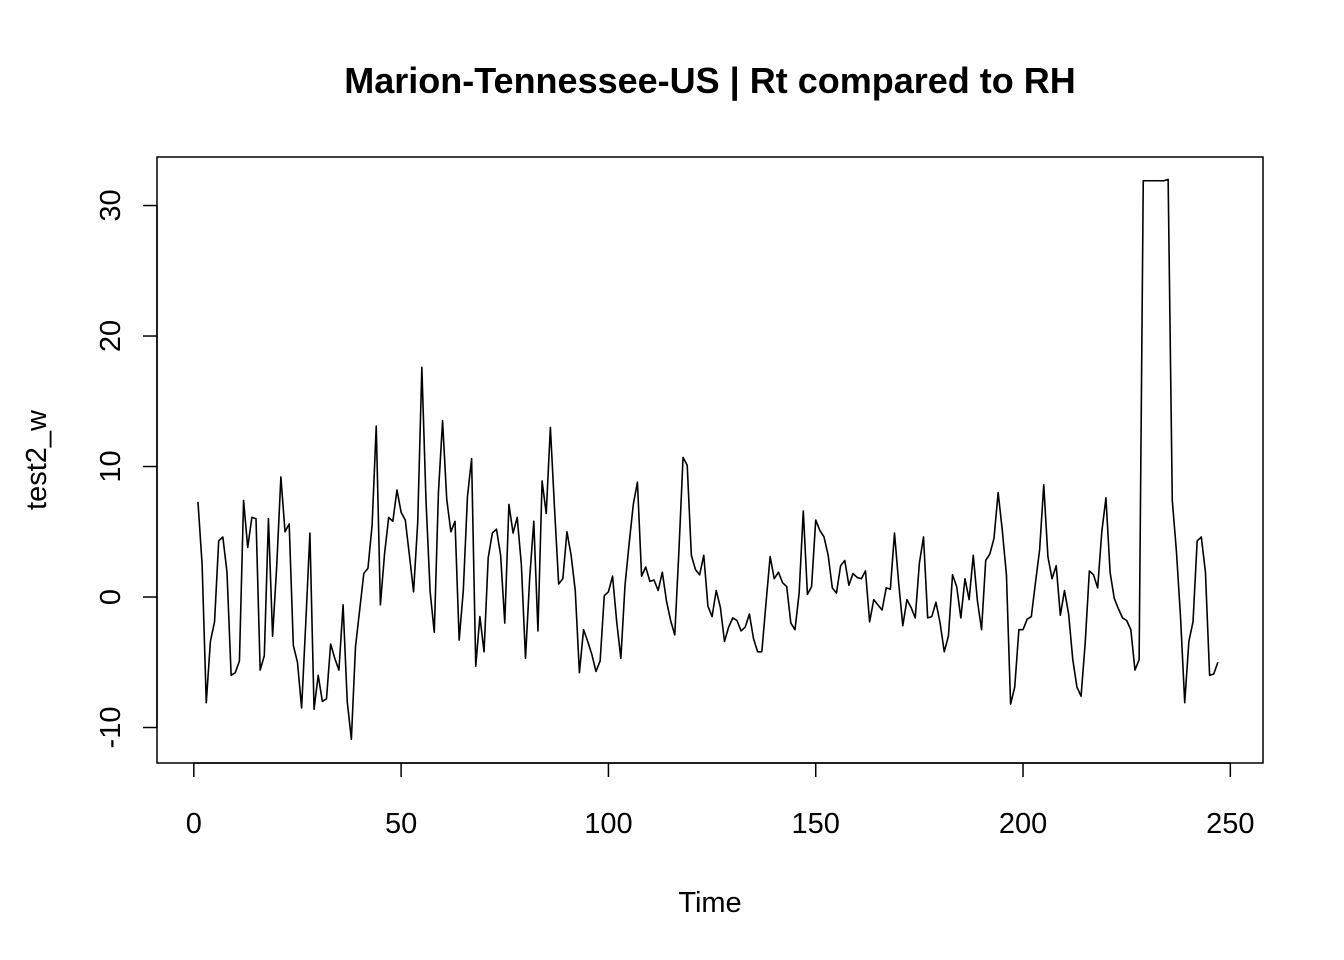  Describe the element at coordinates (1230, 824) in the screenshot. I see `x-tick-label: 250` at that location.